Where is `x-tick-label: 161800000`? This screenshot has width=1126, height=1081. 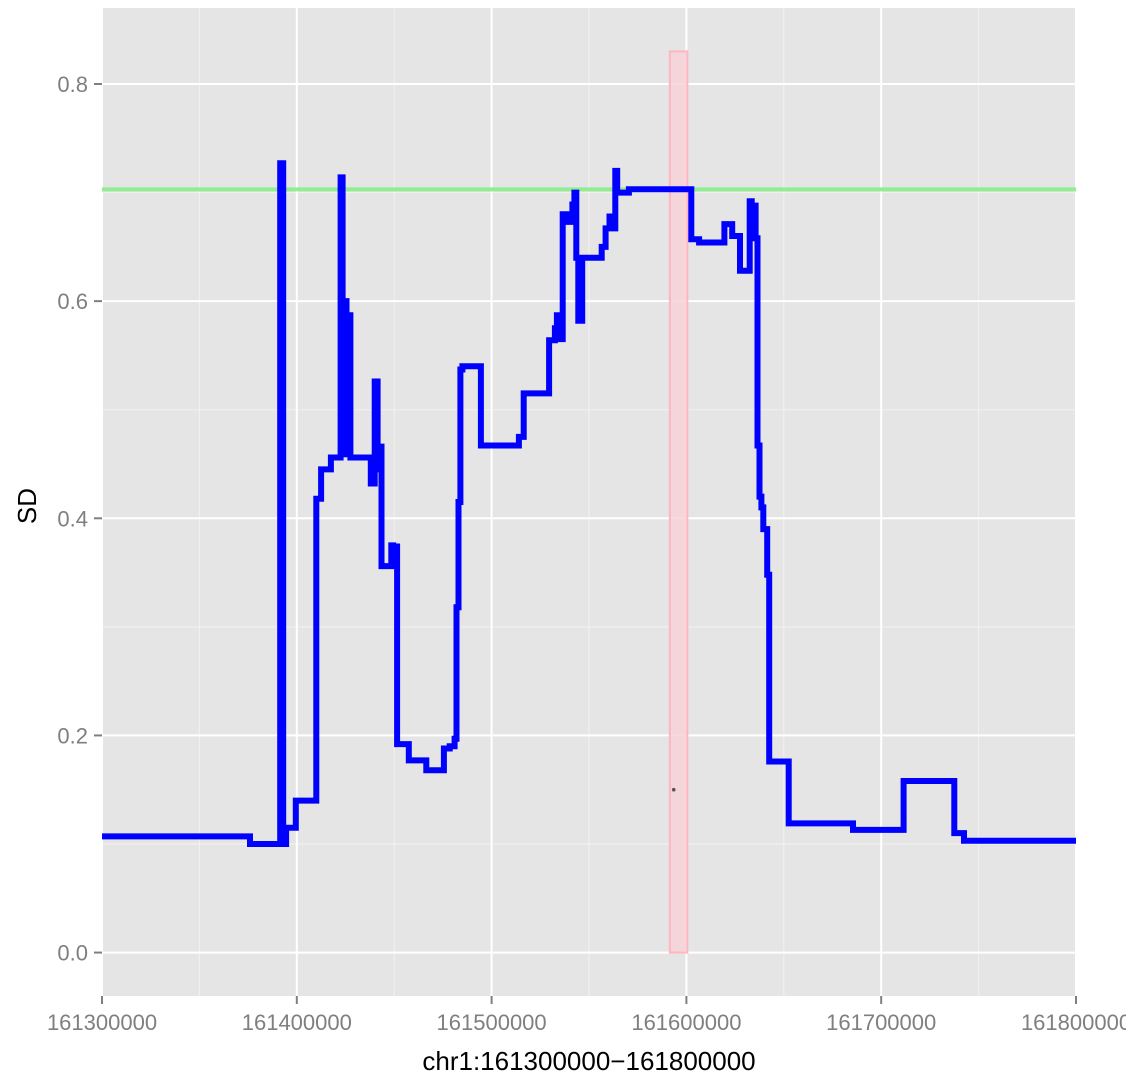 x-tick-label: 161800000 is located at coordinates (1073, 1022).